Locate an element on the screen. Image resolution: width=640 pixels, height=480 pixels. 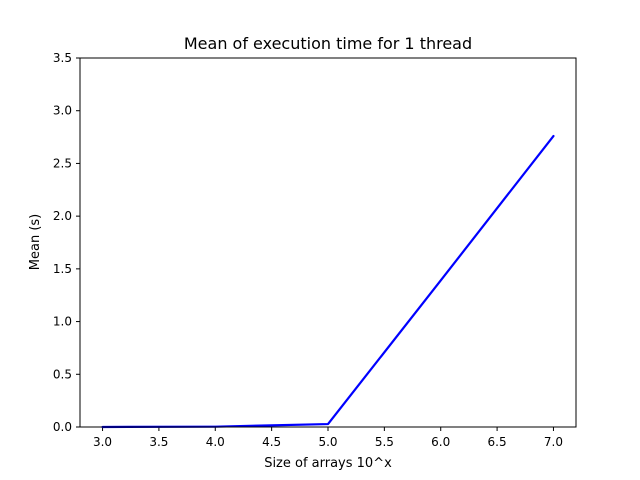
chart-title: Mean of execution time for 1 thread is located at coordinates (328, 43).